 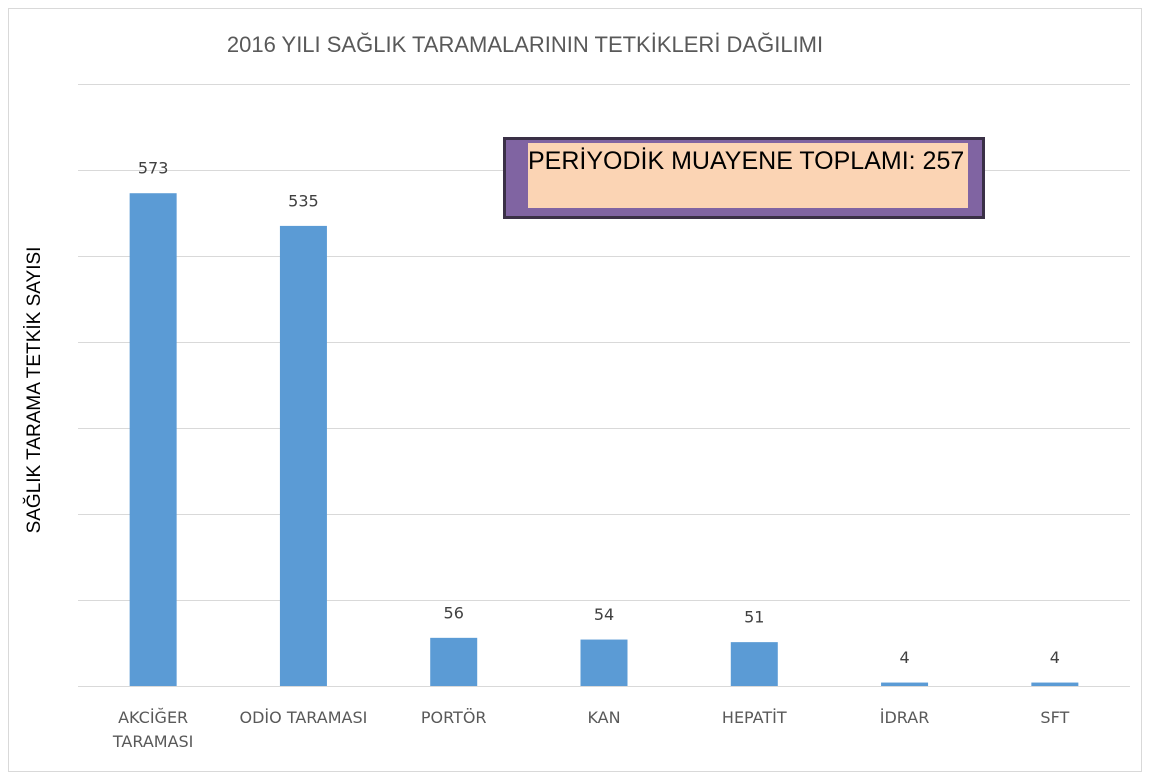 What do you see at coordinates (754, 617) in the screenshot?
I see `data-label: 51` at bounding box center [754, 617].